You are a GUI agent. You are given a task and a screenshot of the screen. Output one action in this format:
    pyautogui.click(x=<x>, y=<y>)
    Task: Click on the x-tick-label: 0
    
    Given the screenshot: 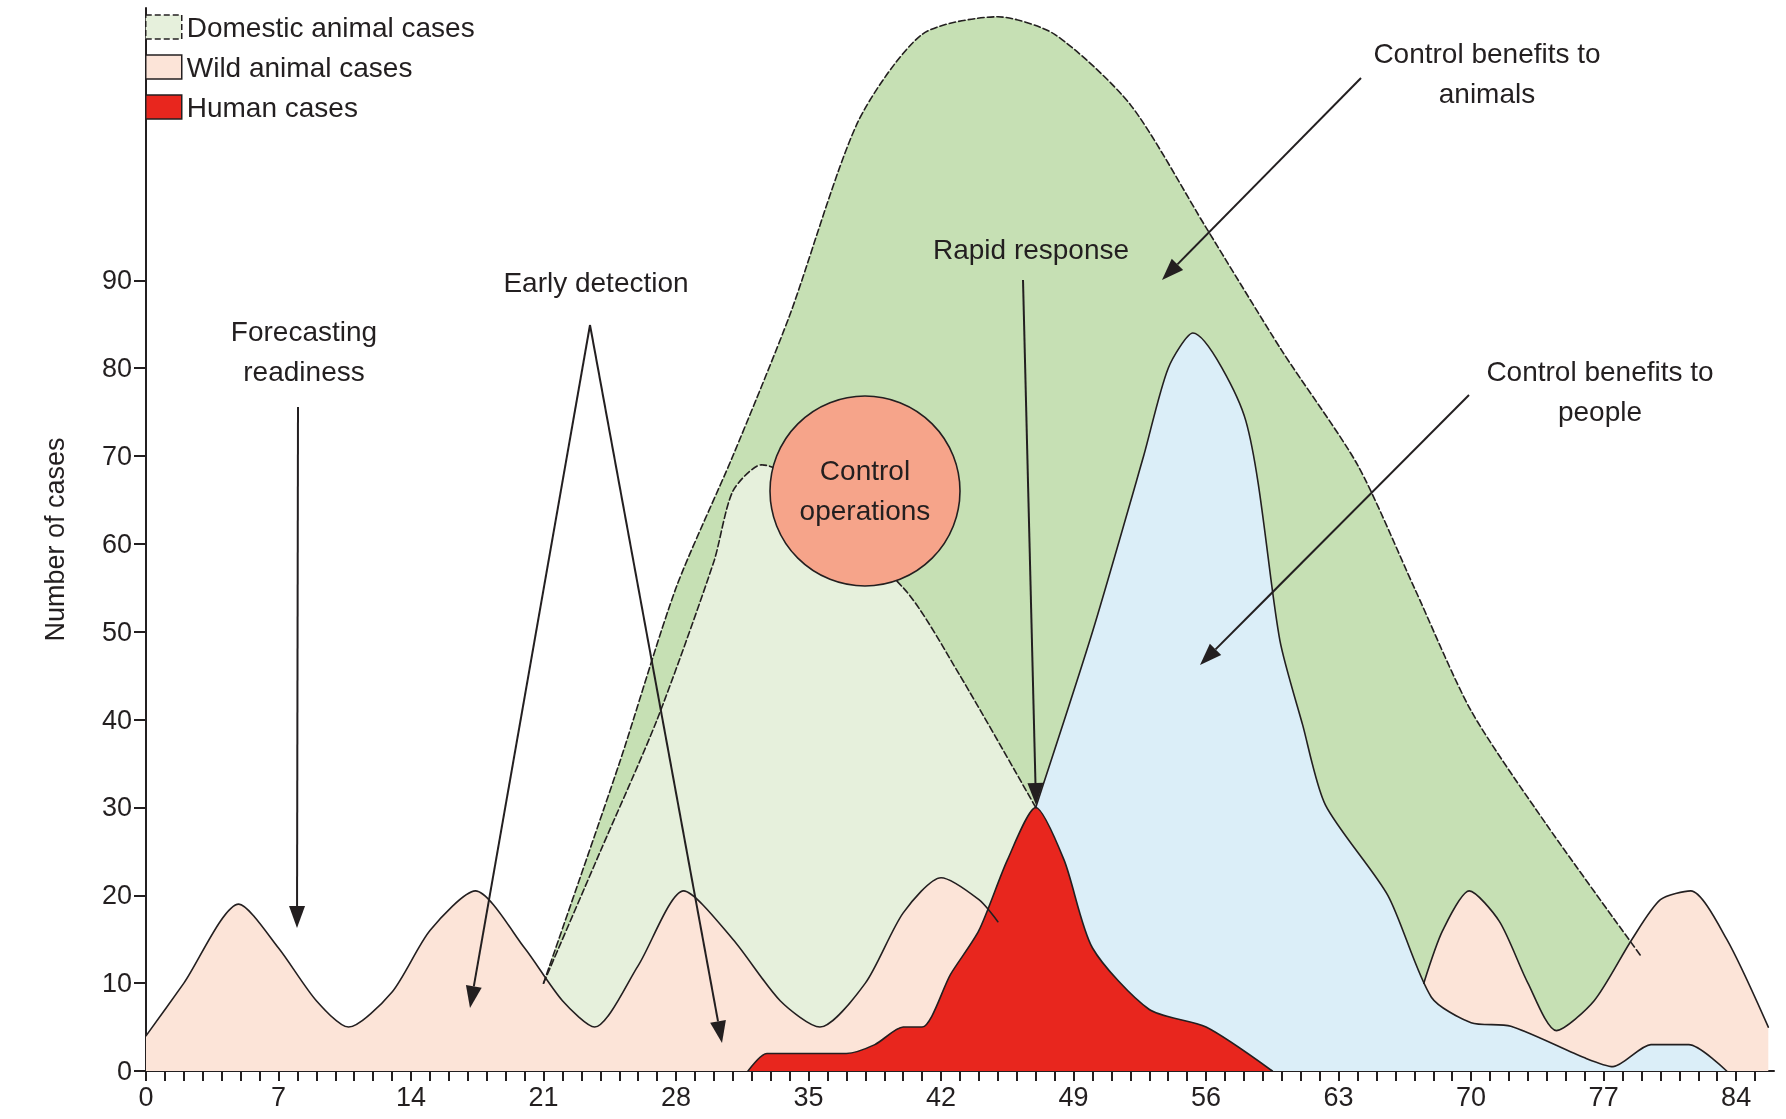 What is the action you would take?
    pyautogui.click(x=146, y=1096)
    